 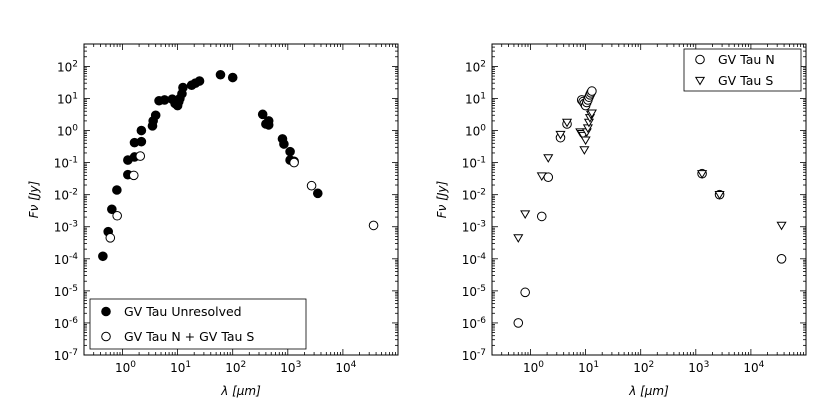 I want to click on legend: GV Tau Unresolved GV Tau N + GV Tau S, so click(x=198, y=324).